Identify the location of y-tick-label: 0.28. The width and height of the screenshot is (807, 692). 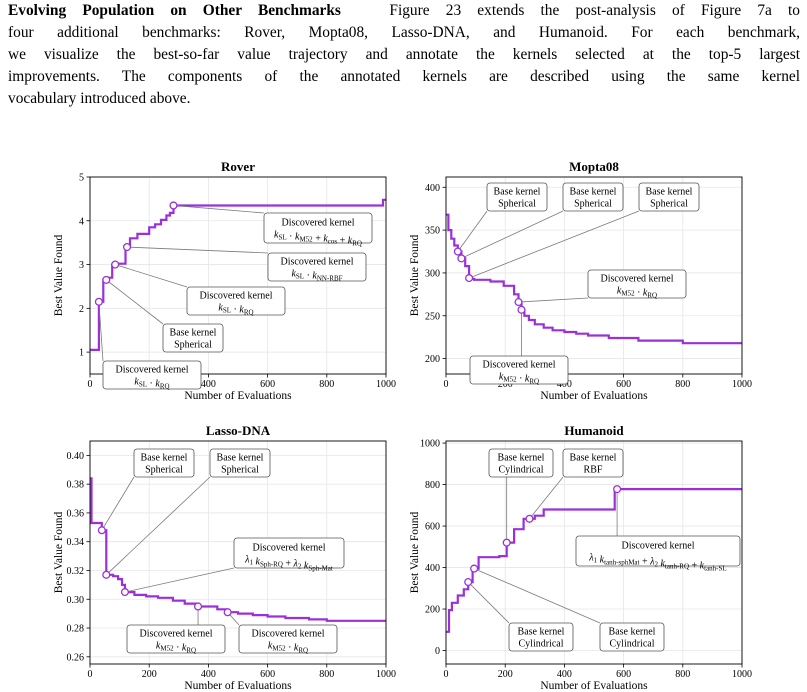
(76, 629).